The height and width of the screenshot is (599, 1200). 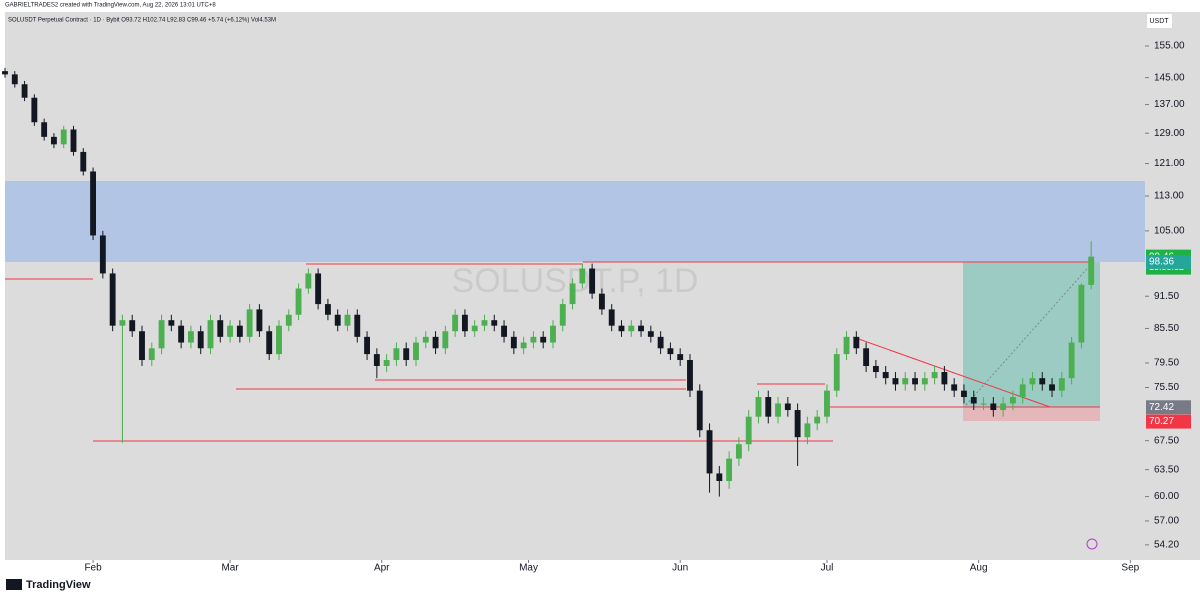 I want to click on y-tick-label: 85.50, so click(x=1166, y=328).